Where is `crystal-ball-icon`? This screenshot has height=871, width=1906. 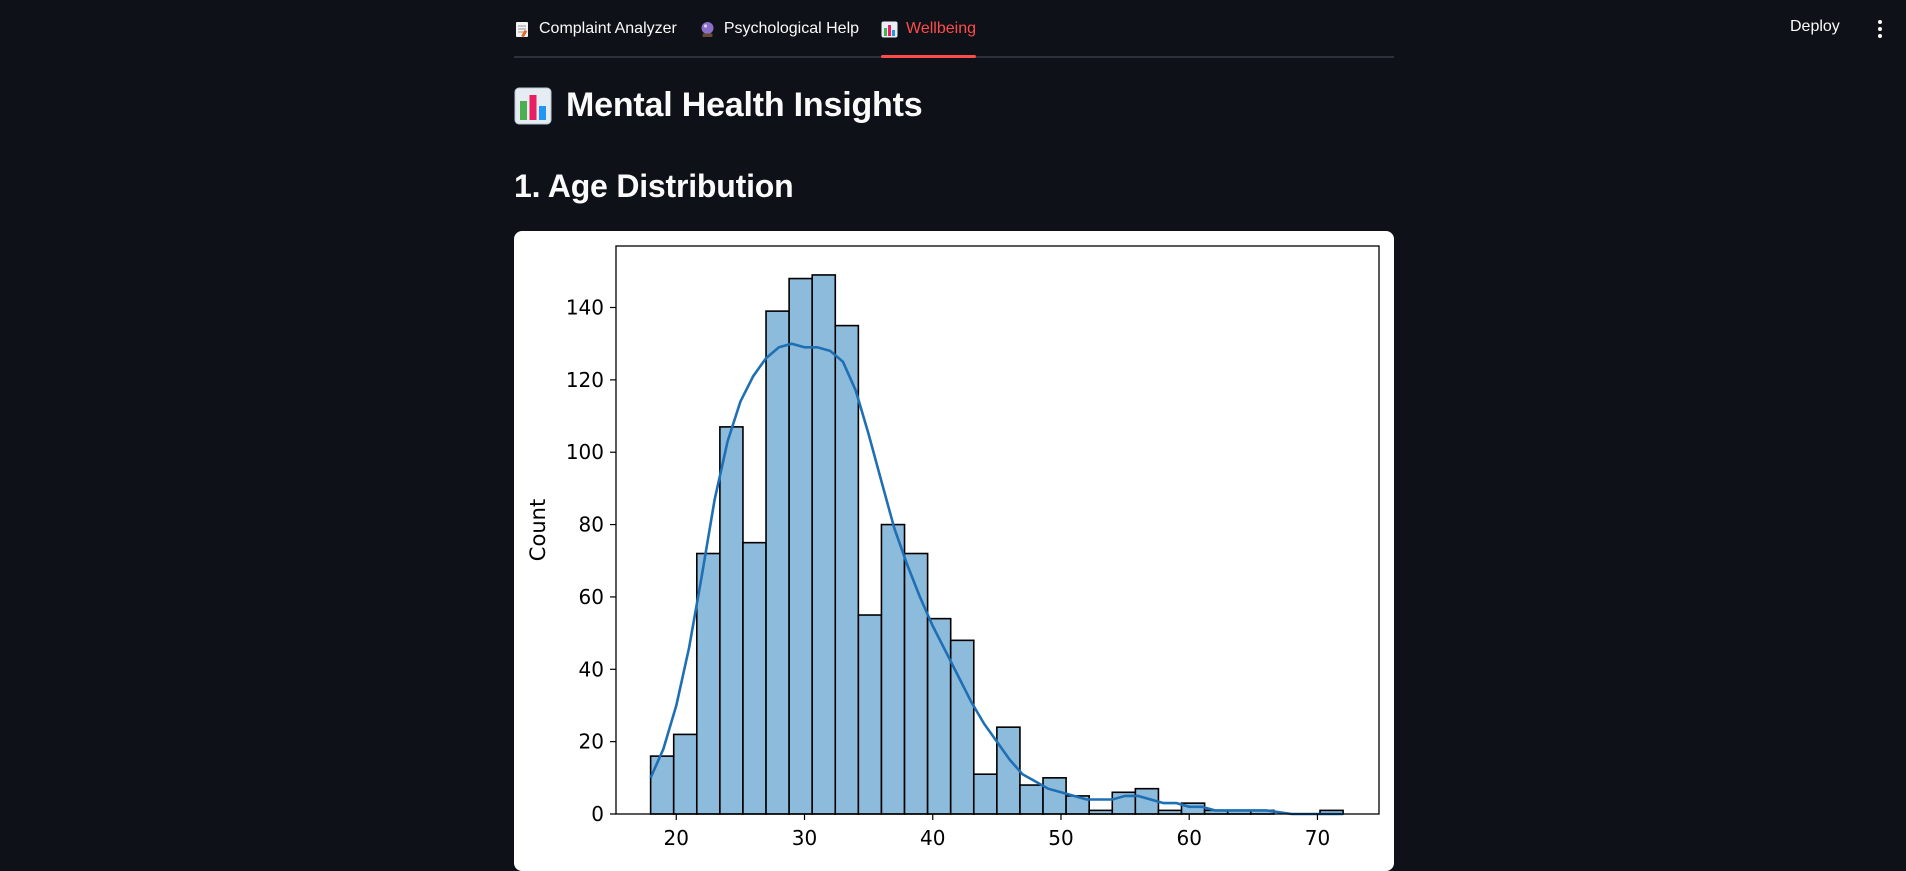
crystal-ball-icon is located at coordinates (707, 29).